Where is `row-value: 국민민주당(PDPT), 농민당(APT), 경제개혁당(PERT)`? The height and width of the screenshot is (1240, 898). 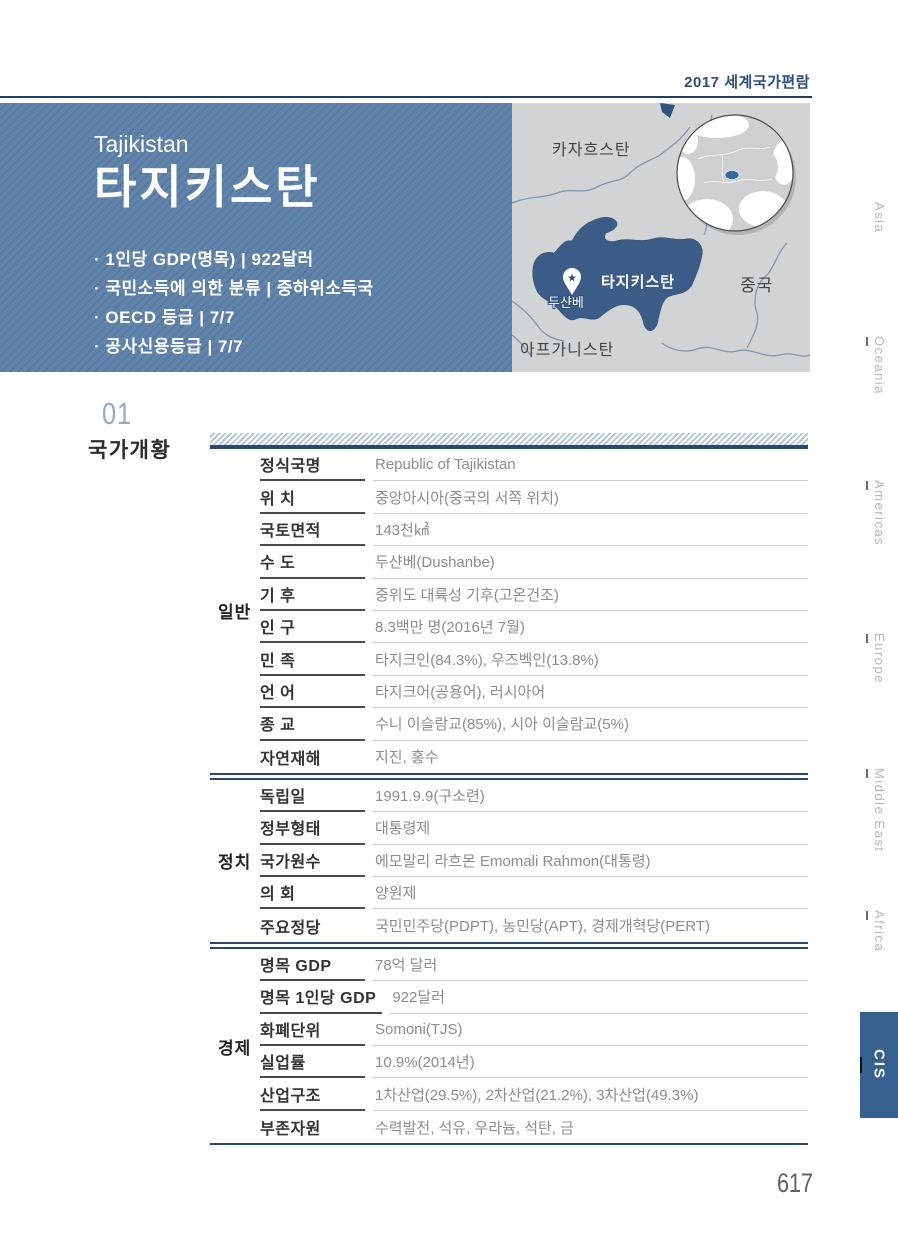 row-value: 국민민주당(PDPT), 농민당(APT), 경제개혁당(PERT) is located at coordinates (542, 927).